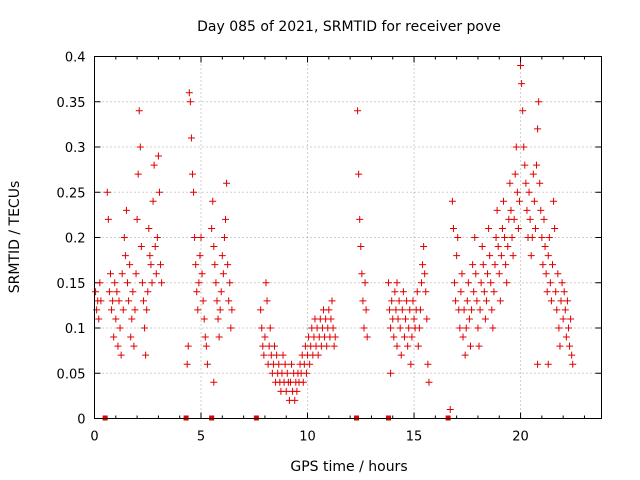 The image size is (640, 480). Describe the element at coordinates (75, 329) in the screenshot. I see `y-tick-label: 0.1` at that location.